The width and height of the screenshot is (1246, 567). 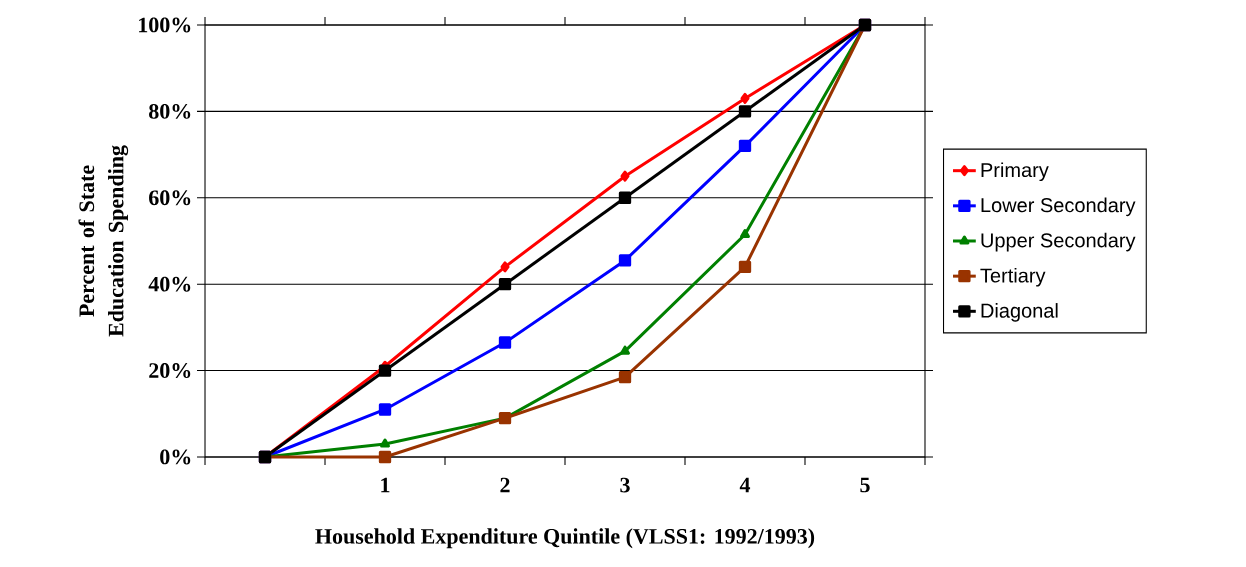 I want to click on legend-label: Diagonal, so click(x=1019, y=312).